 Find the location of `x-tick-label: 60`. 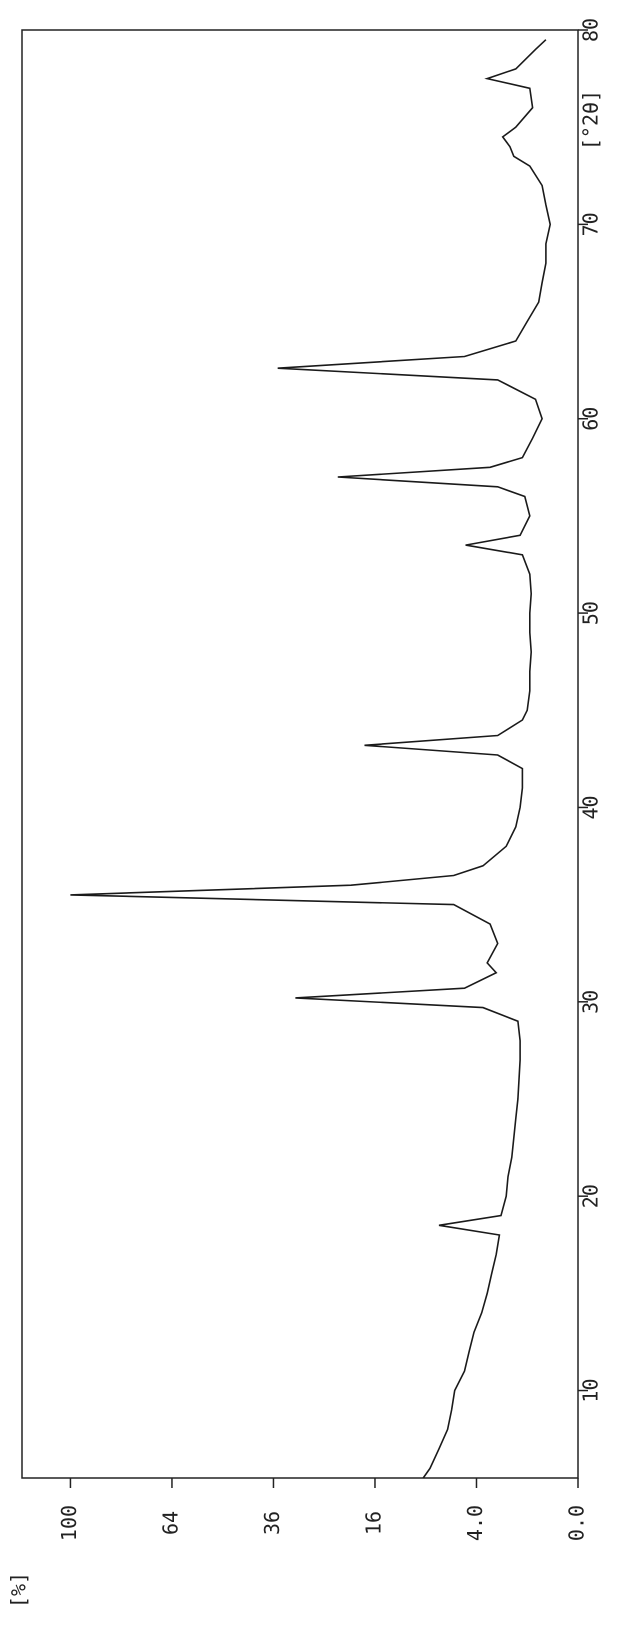

x-tick-label: 60 is located at coordinates (591, 419).